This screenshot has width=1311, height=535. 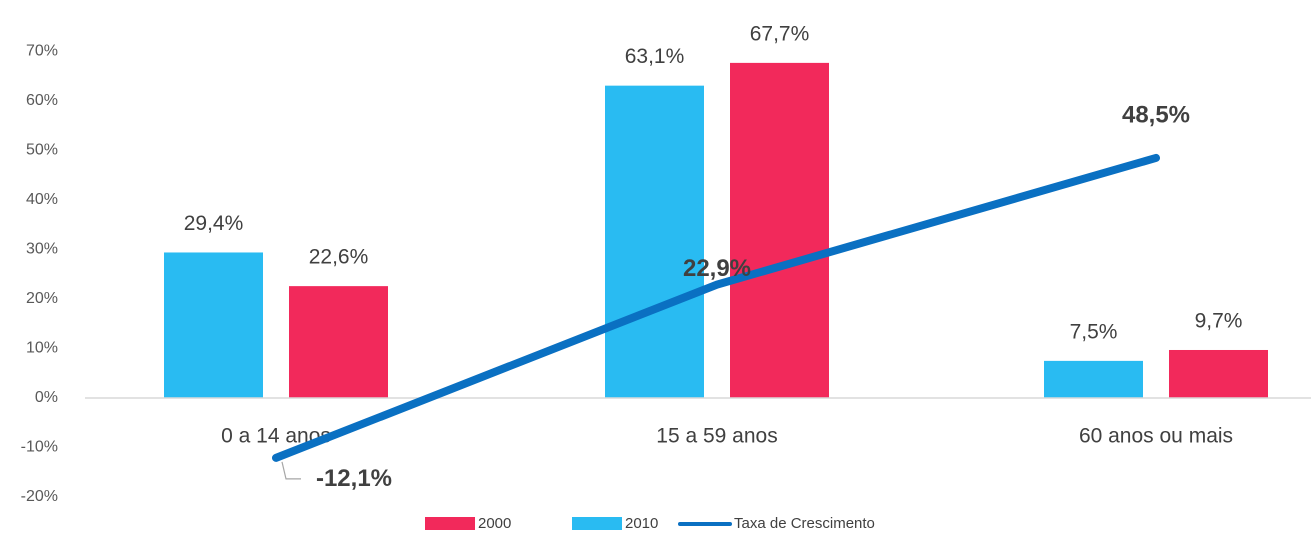 What do you see at coordinates (276, 436) in the screenshot?
I see `x-tick-label: 0 a 14 anos` at bounding box center [276, 436].